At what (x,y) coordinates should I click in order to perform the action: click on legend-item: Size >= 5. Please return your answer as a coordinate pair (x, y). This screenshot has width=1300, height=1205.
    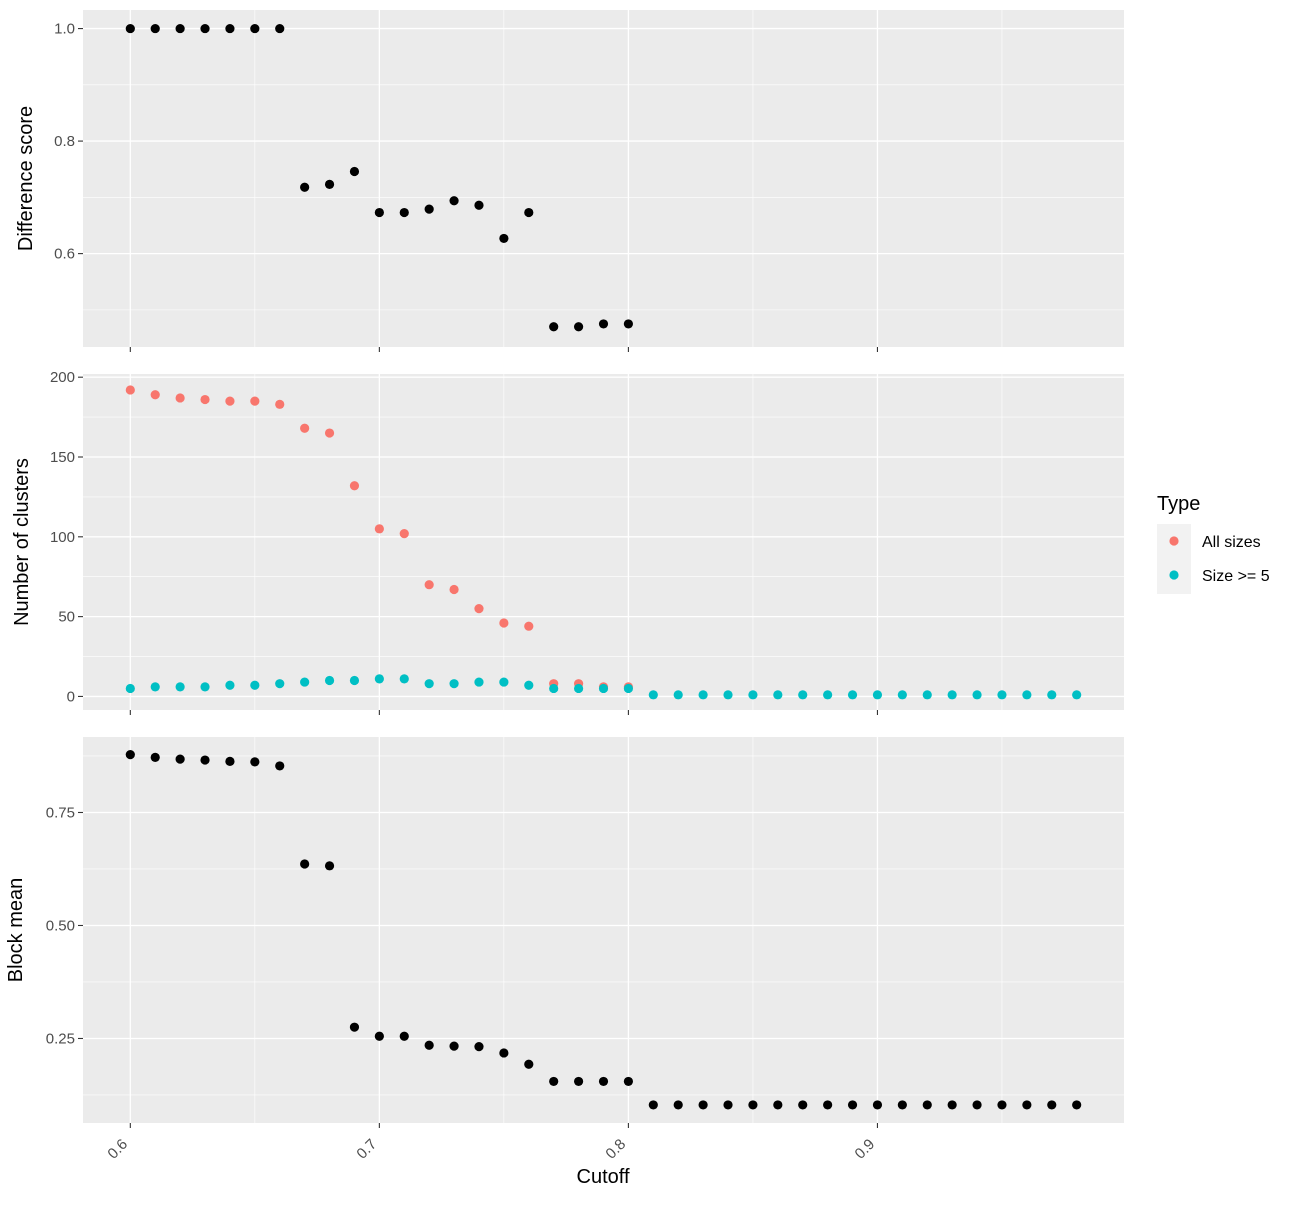
    Looking at the image, I should click on (1219, 576).